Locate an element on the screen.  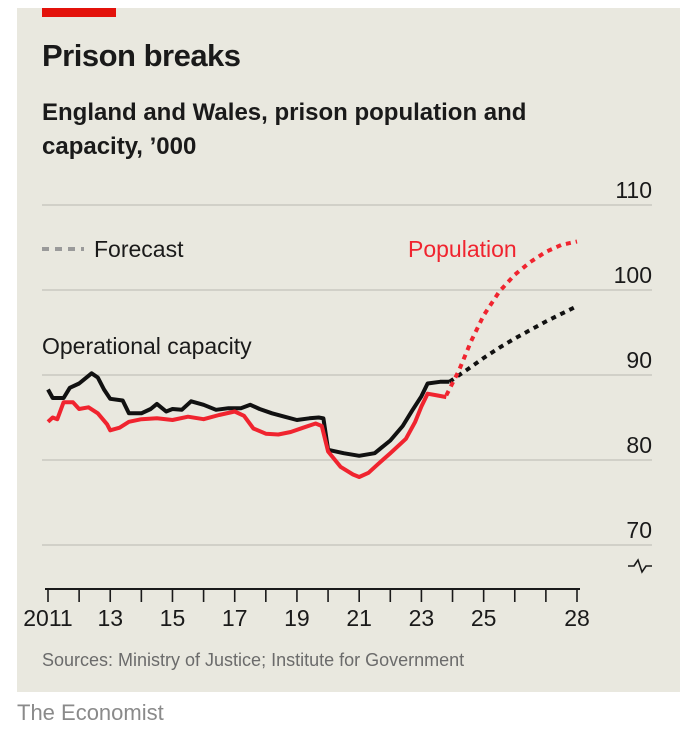
series-capacity-forecast is located at coordinates (513, 344).